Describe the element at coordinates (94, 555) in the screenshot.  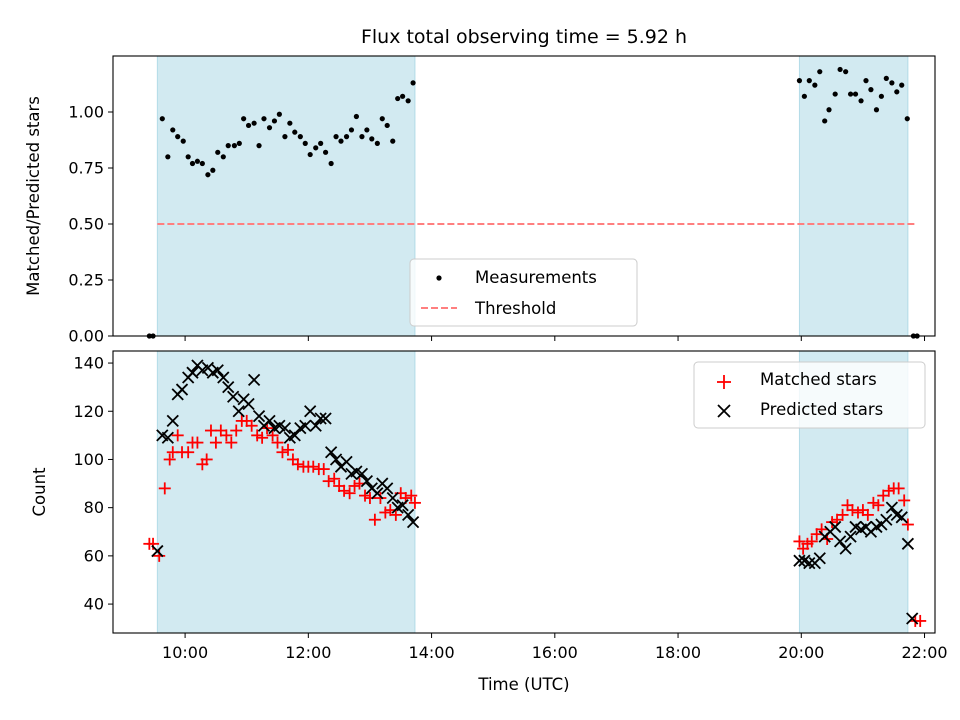
I see `bottom-y-tick-label: 60` at that location.